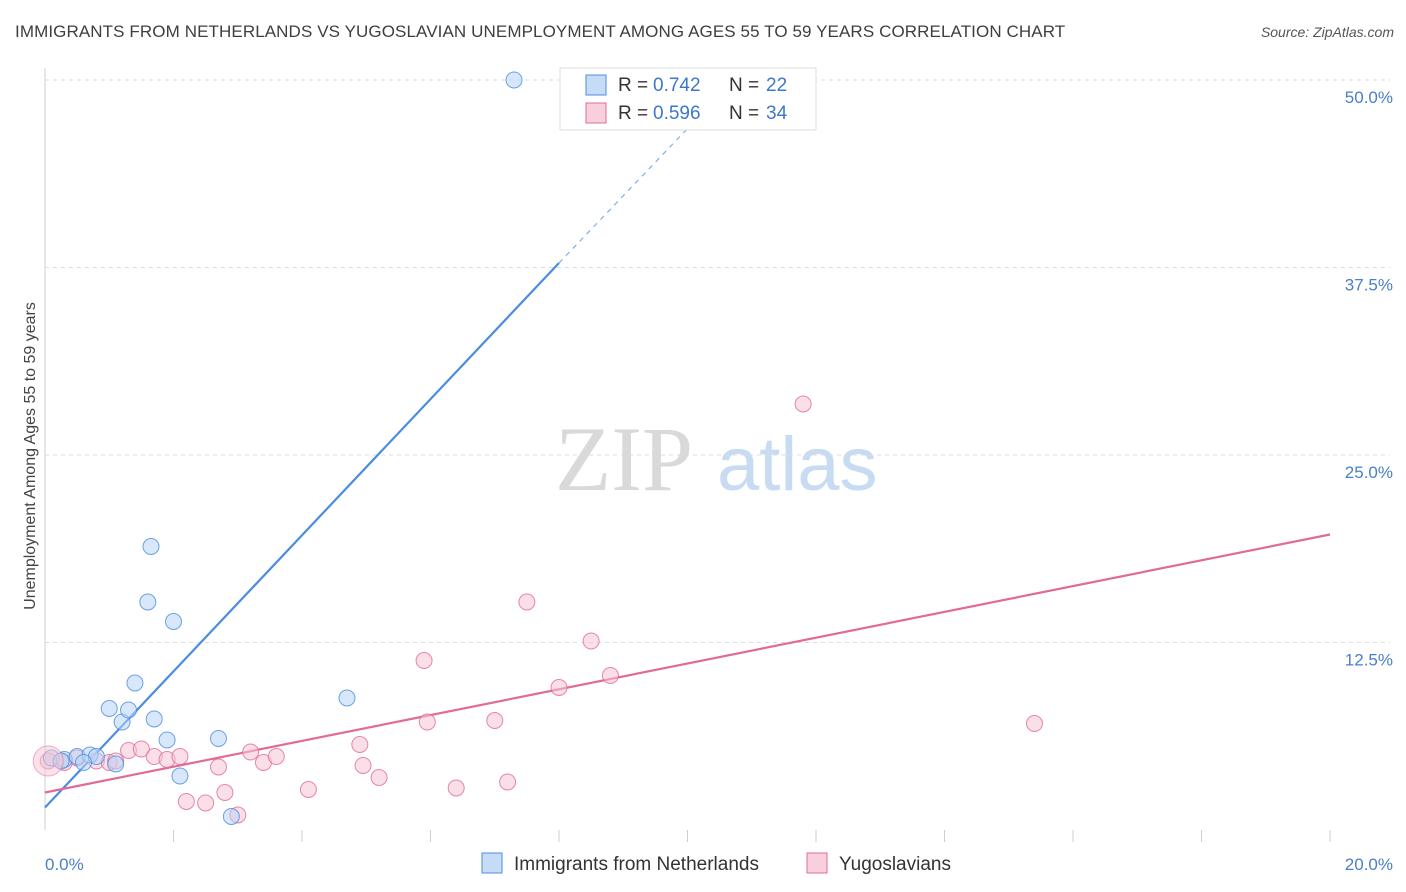 The width and height of the screenshot is (1406, 892). What do you see at coordinates (797, 464) in the screenshot?
I see `watermark-atlas: atlas` at bounding box center [797, 464].